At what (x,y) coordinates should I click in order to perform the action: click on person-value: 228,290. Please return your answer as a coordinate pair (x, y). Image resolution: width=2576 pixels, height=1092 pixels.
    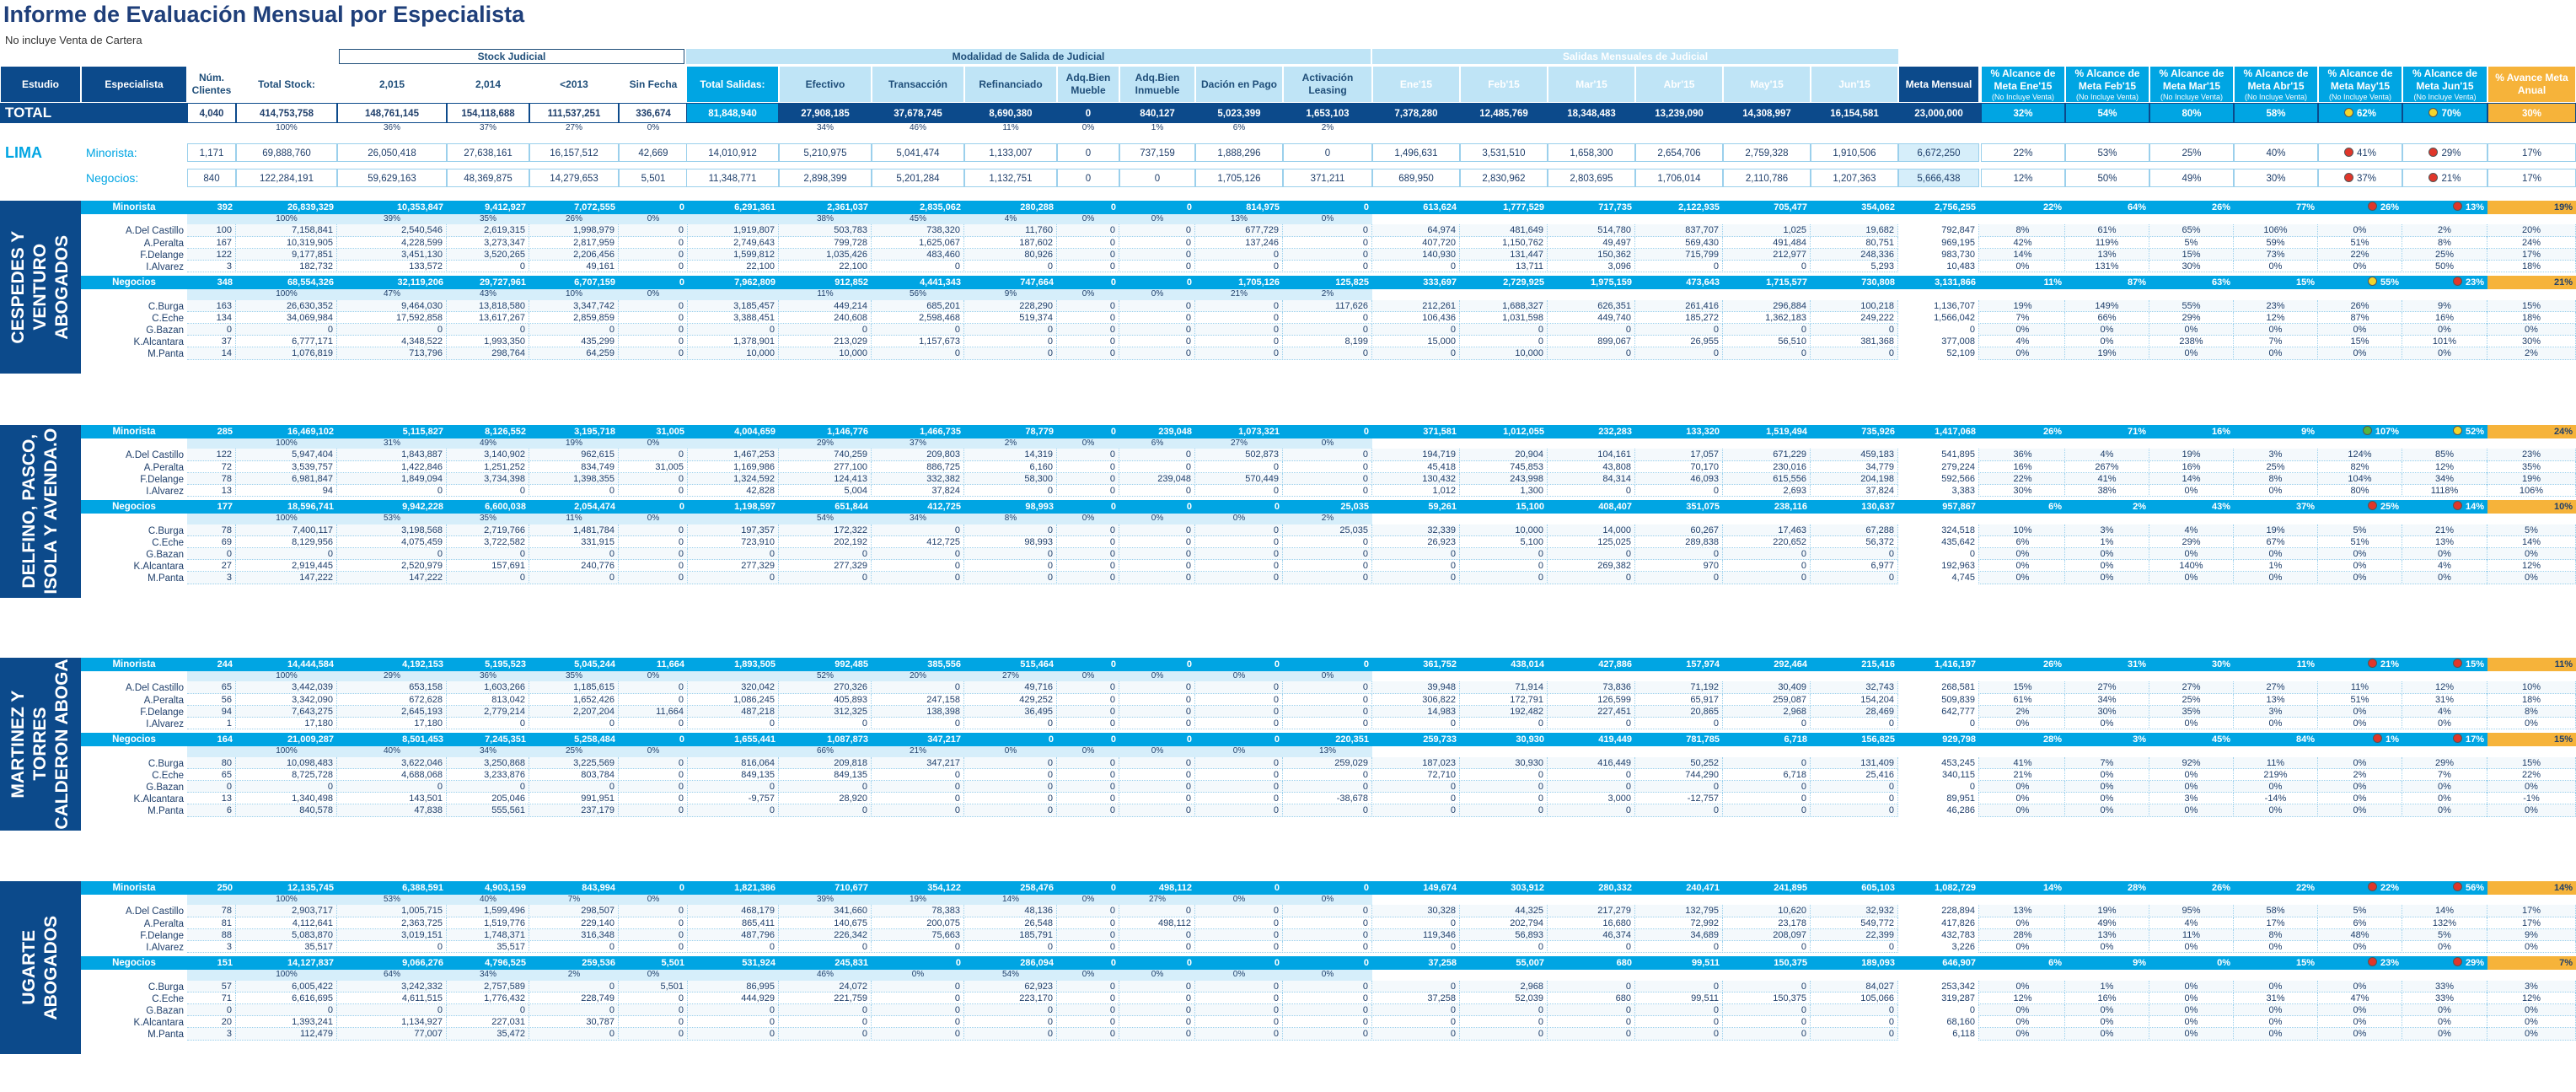
    Looking at the image, I should click on (1010, 306).